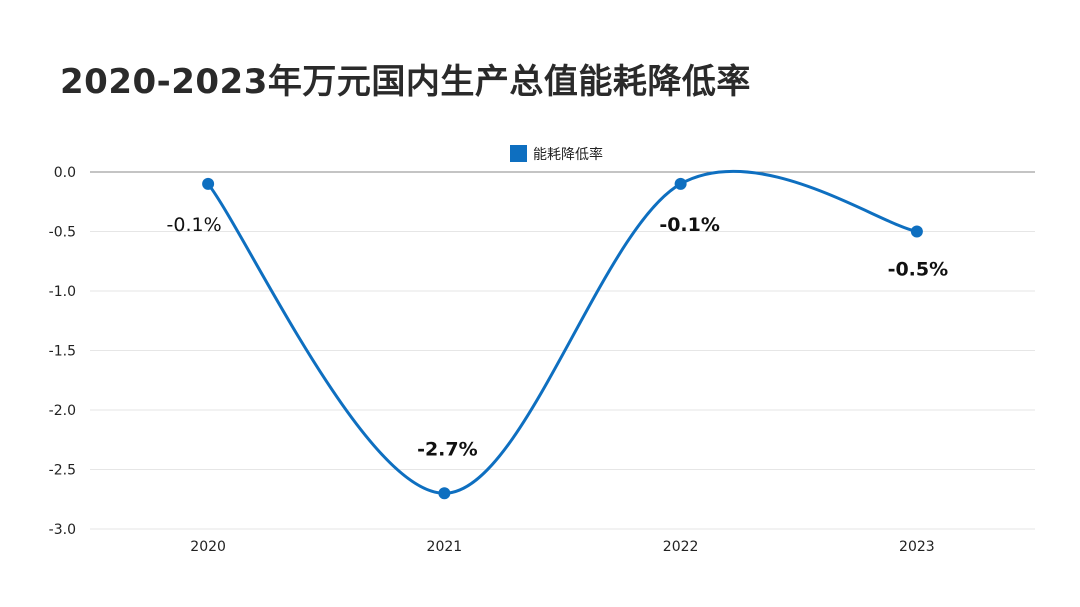 This screenshot has width=1080, height=607. What do you see at coordinates (405, 82) in the screenshot?
I see `chart-title: 2020-2023年万元国内生产总值能耗降低率` at bounding box center [405, 82].